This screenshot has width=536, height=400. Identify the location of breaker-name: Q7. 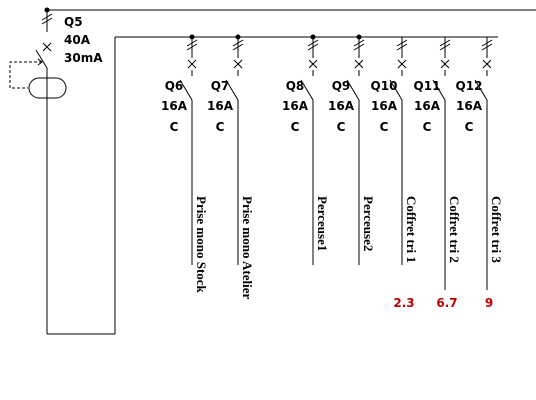
(220, 86).